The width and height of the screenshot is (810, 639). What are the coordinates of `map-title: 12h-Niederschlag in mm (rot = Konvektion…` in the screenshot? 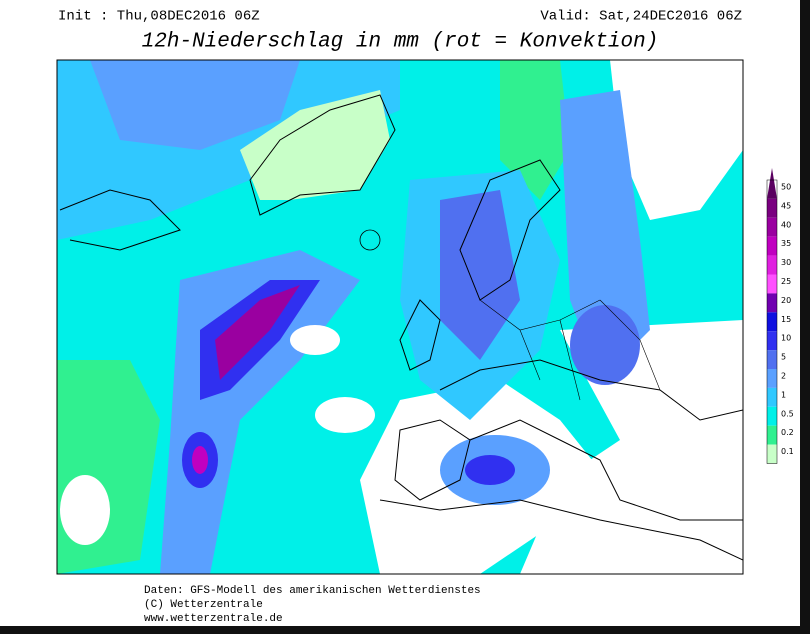 It's located at (400, 42).